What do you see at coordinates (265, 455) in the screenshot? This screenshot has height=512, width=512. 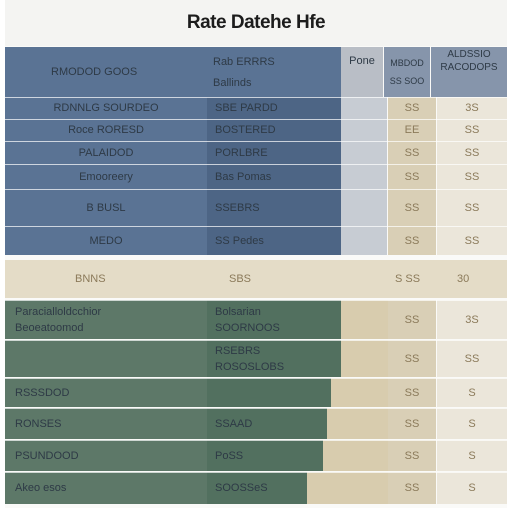 I see `table-row-green-c2: PoSS` at bounding box center [265, 455].